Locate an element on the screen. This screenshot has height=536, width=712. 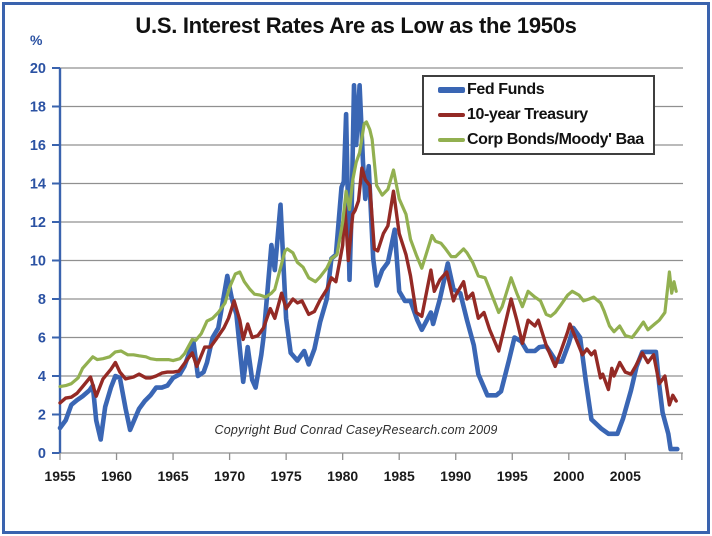
legend-label-corp-bonds: Corp Bonds/Moody' Baa is located at coordinates (555, 139).